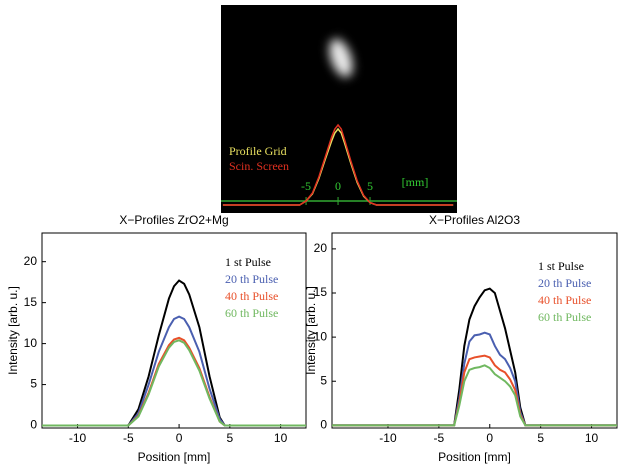 The width and height of the screenshot is (625, 468). I want to click on chart-title: X−Profiles ZrO2+Mg, so click(173, 220).